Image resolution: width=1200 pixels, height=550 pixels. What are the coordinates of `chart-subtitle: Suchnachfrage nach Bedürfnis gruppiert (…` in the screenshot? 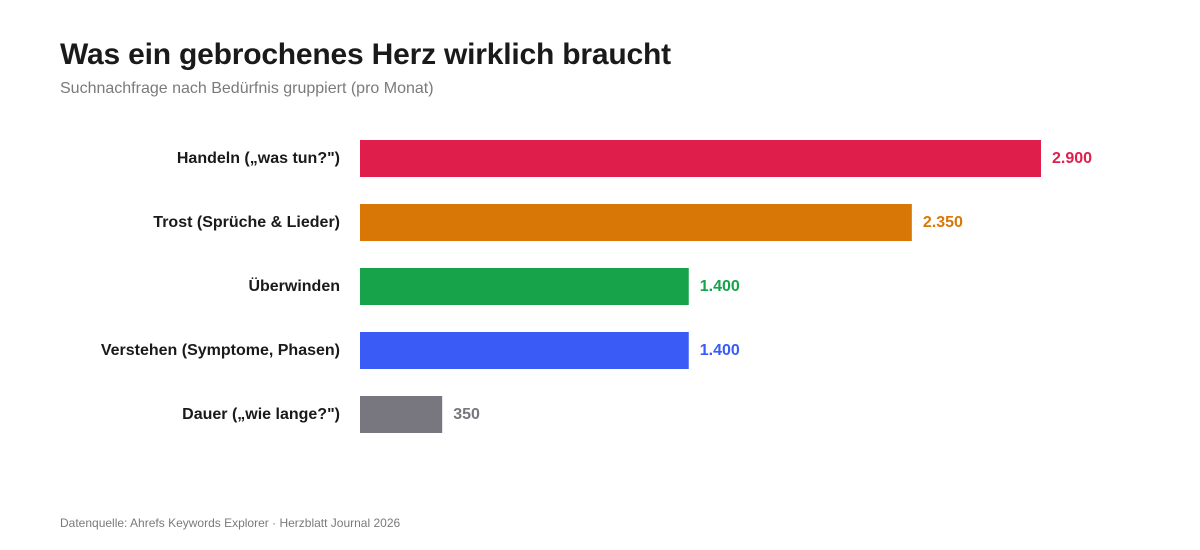 It's located at (247, 88).